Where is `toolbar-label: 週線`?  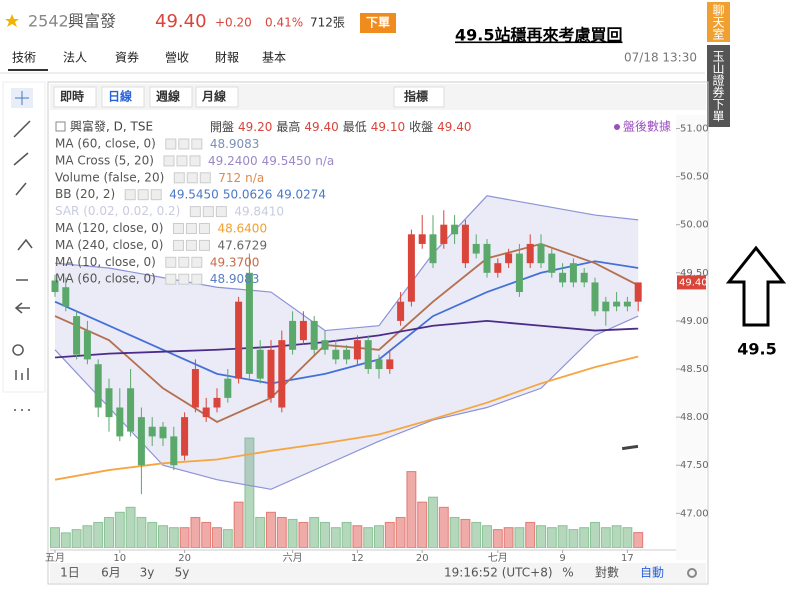 toolbar-label: 週線 is located at coordinates (168, 96).